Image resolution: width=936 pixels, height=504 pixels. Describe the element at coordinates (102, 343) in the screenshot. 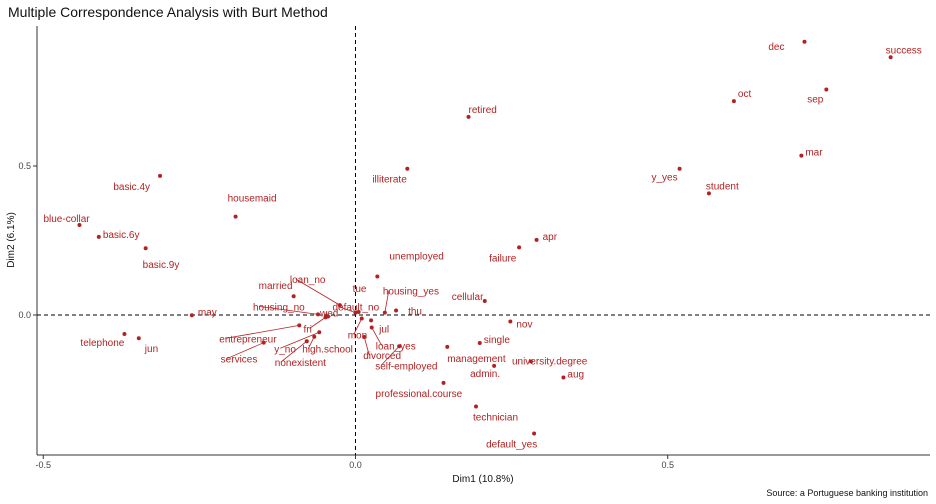

I see `point-label: telephone` at that location.